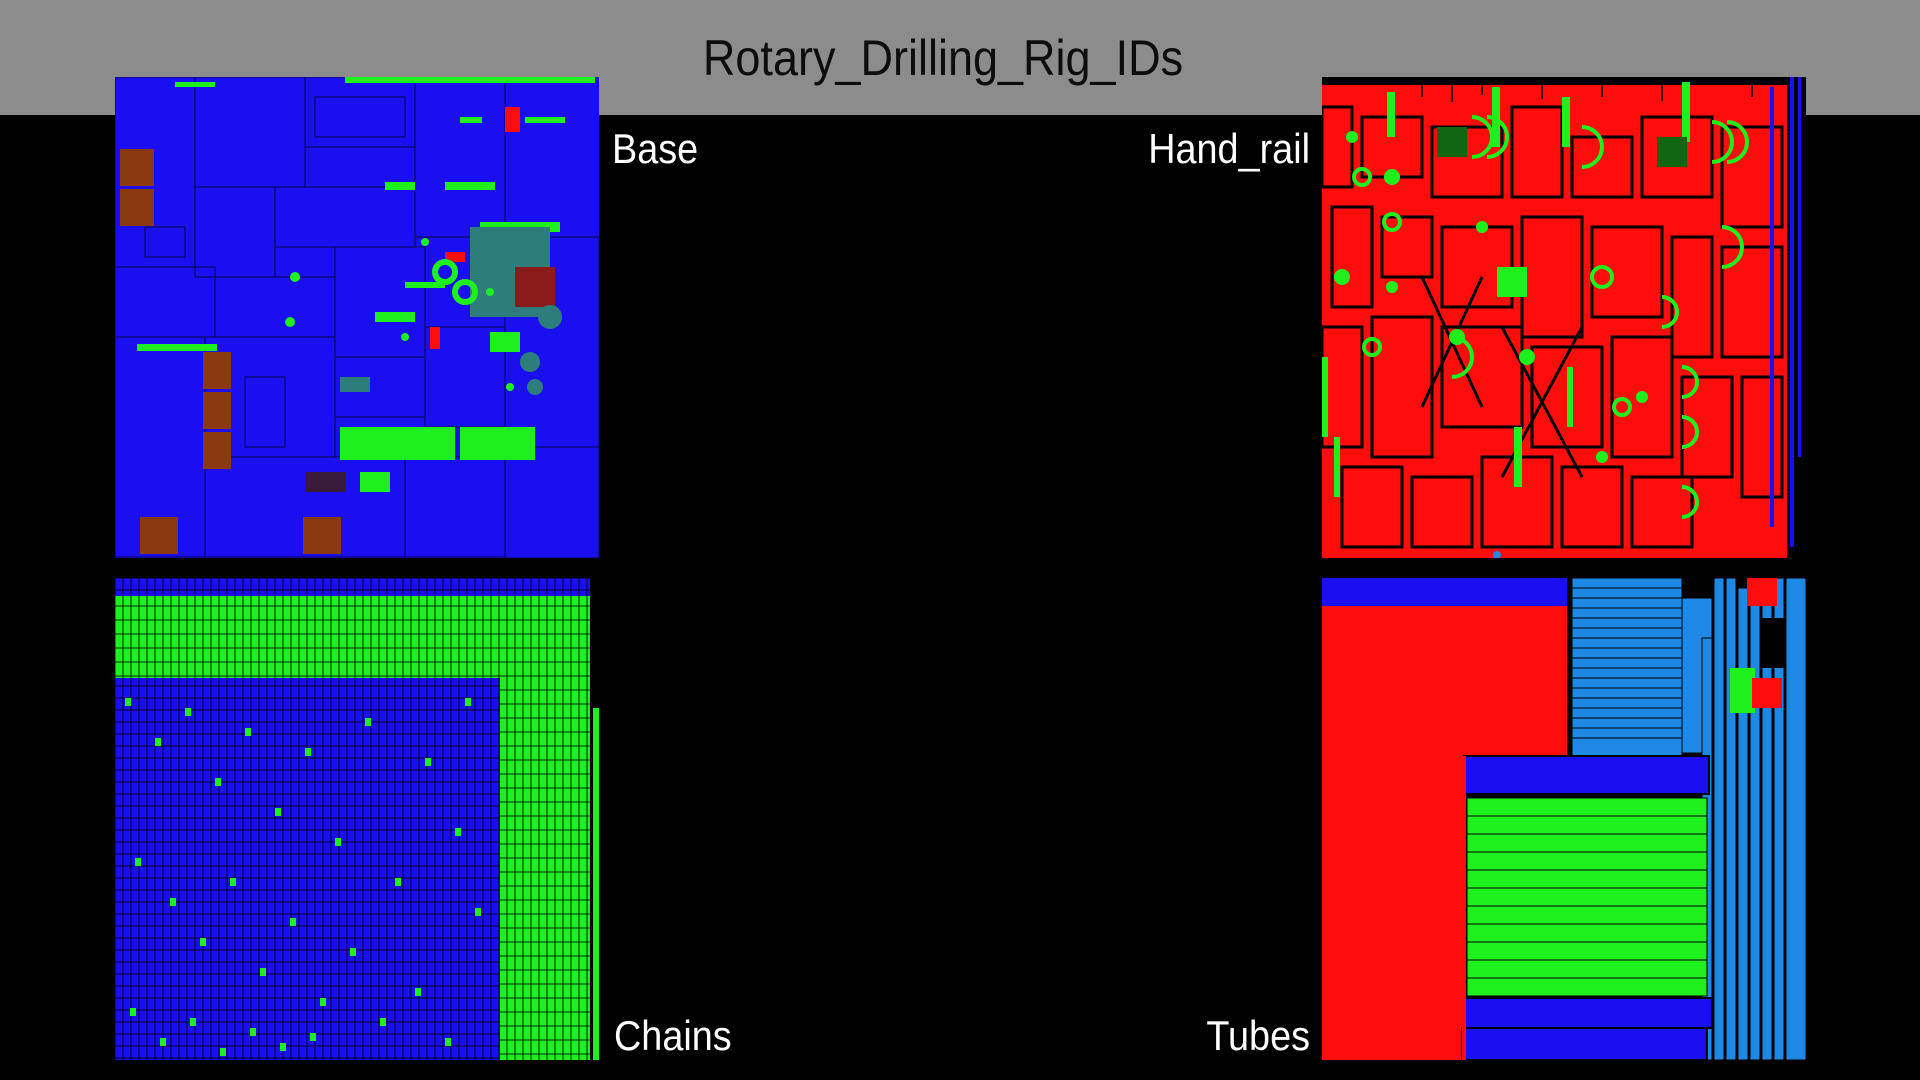  I want to click on tubes-label: Tubes, so click(1258, 1035).